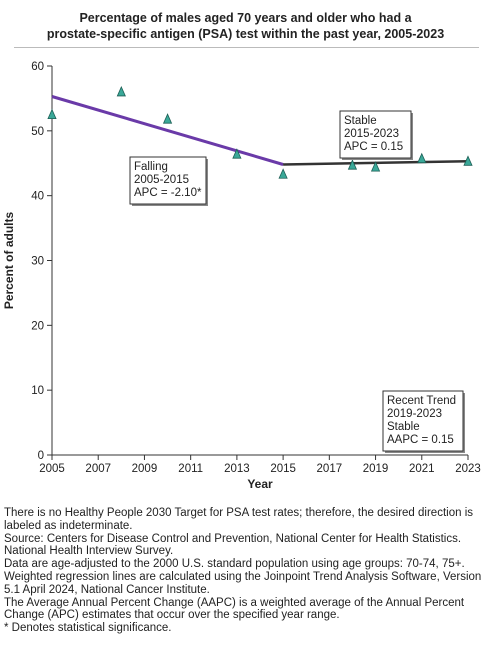 The image size is (491, 646). What do you see at coordinates (161, 180) in the screenshot?
I see `annotation-text: 2005-2015` at bounding box center [161, 180].